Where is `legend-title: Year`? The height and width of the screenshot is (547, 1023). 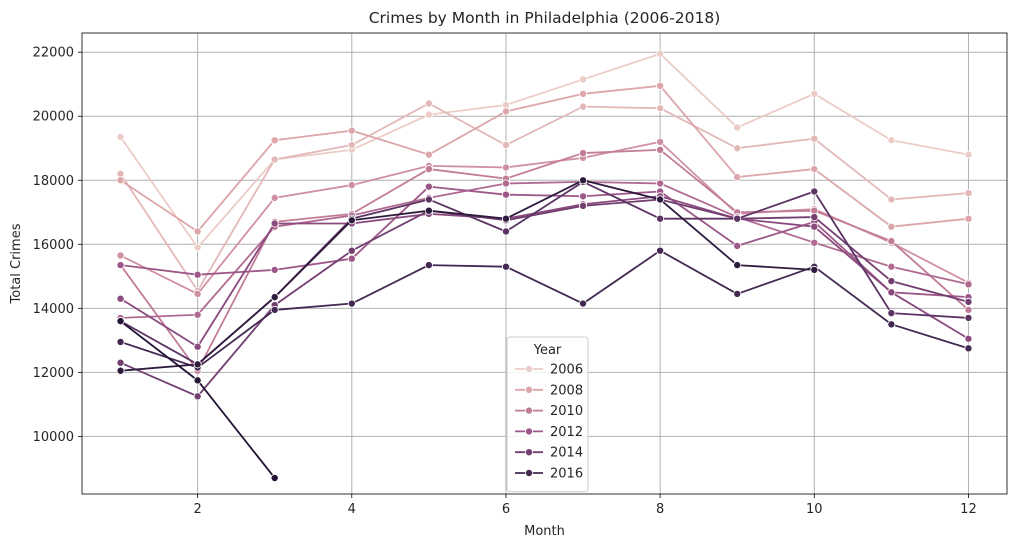
legend-title: Year is located at coordinates (547, 350).